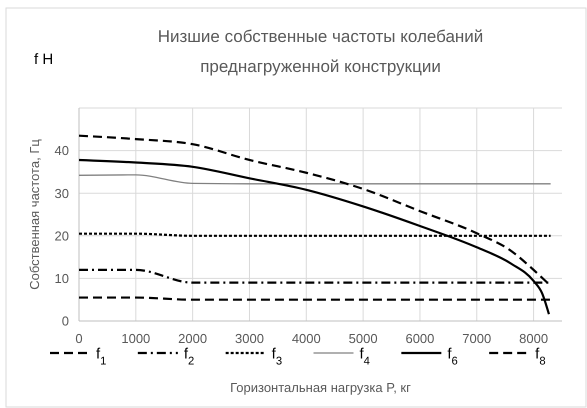 The width and height of the screenshot is (587, 408). What do you see at coordinates (477, 338) in the screenshot?
I see `x-tick-label: 7000` at bounding box center [477, 338].